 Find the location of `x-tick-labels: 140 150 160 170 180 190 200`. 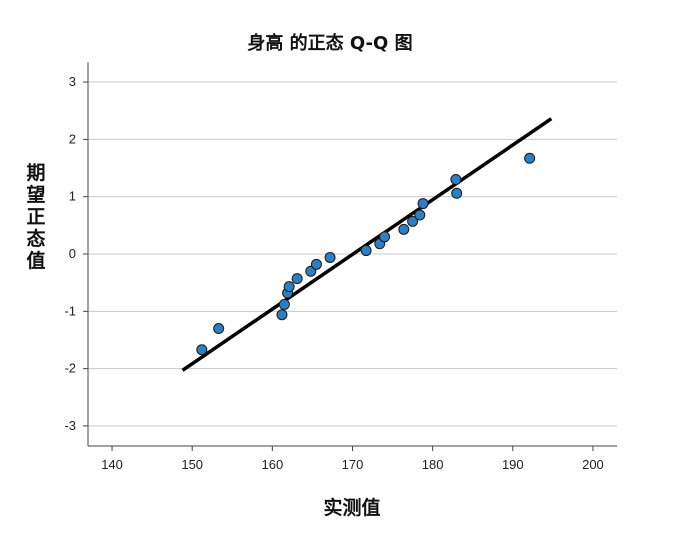

x-tick-labels: 140 150 160 170 180 190 200 is located at coordinates (352, 464).